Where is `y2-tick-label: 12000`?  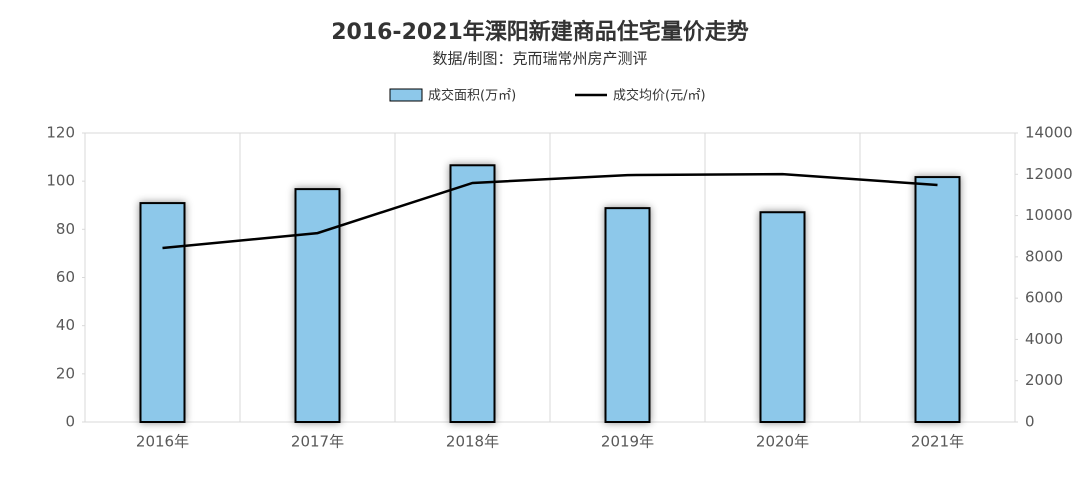
y2-tick-label: 12000 is located at coordinates (1049, 174).